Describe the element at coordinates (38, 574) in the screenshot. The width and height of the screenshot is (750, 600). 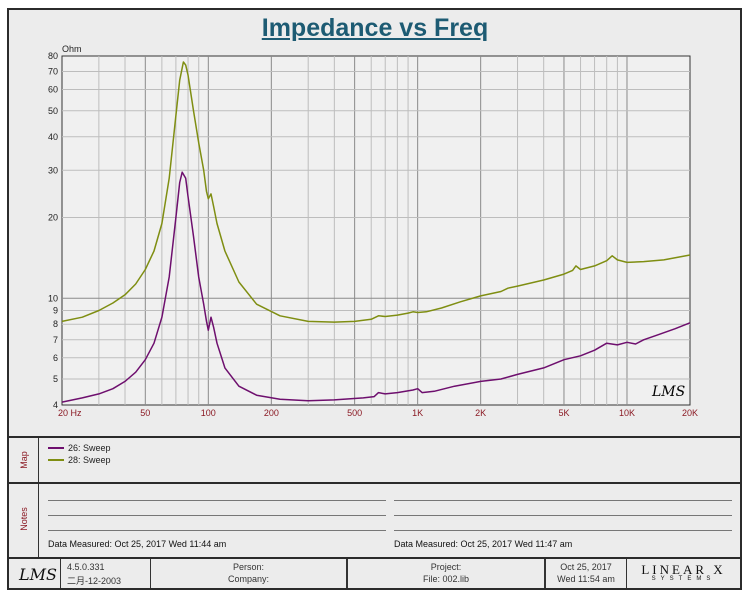
I see `lms-logo: LMS` at that location.